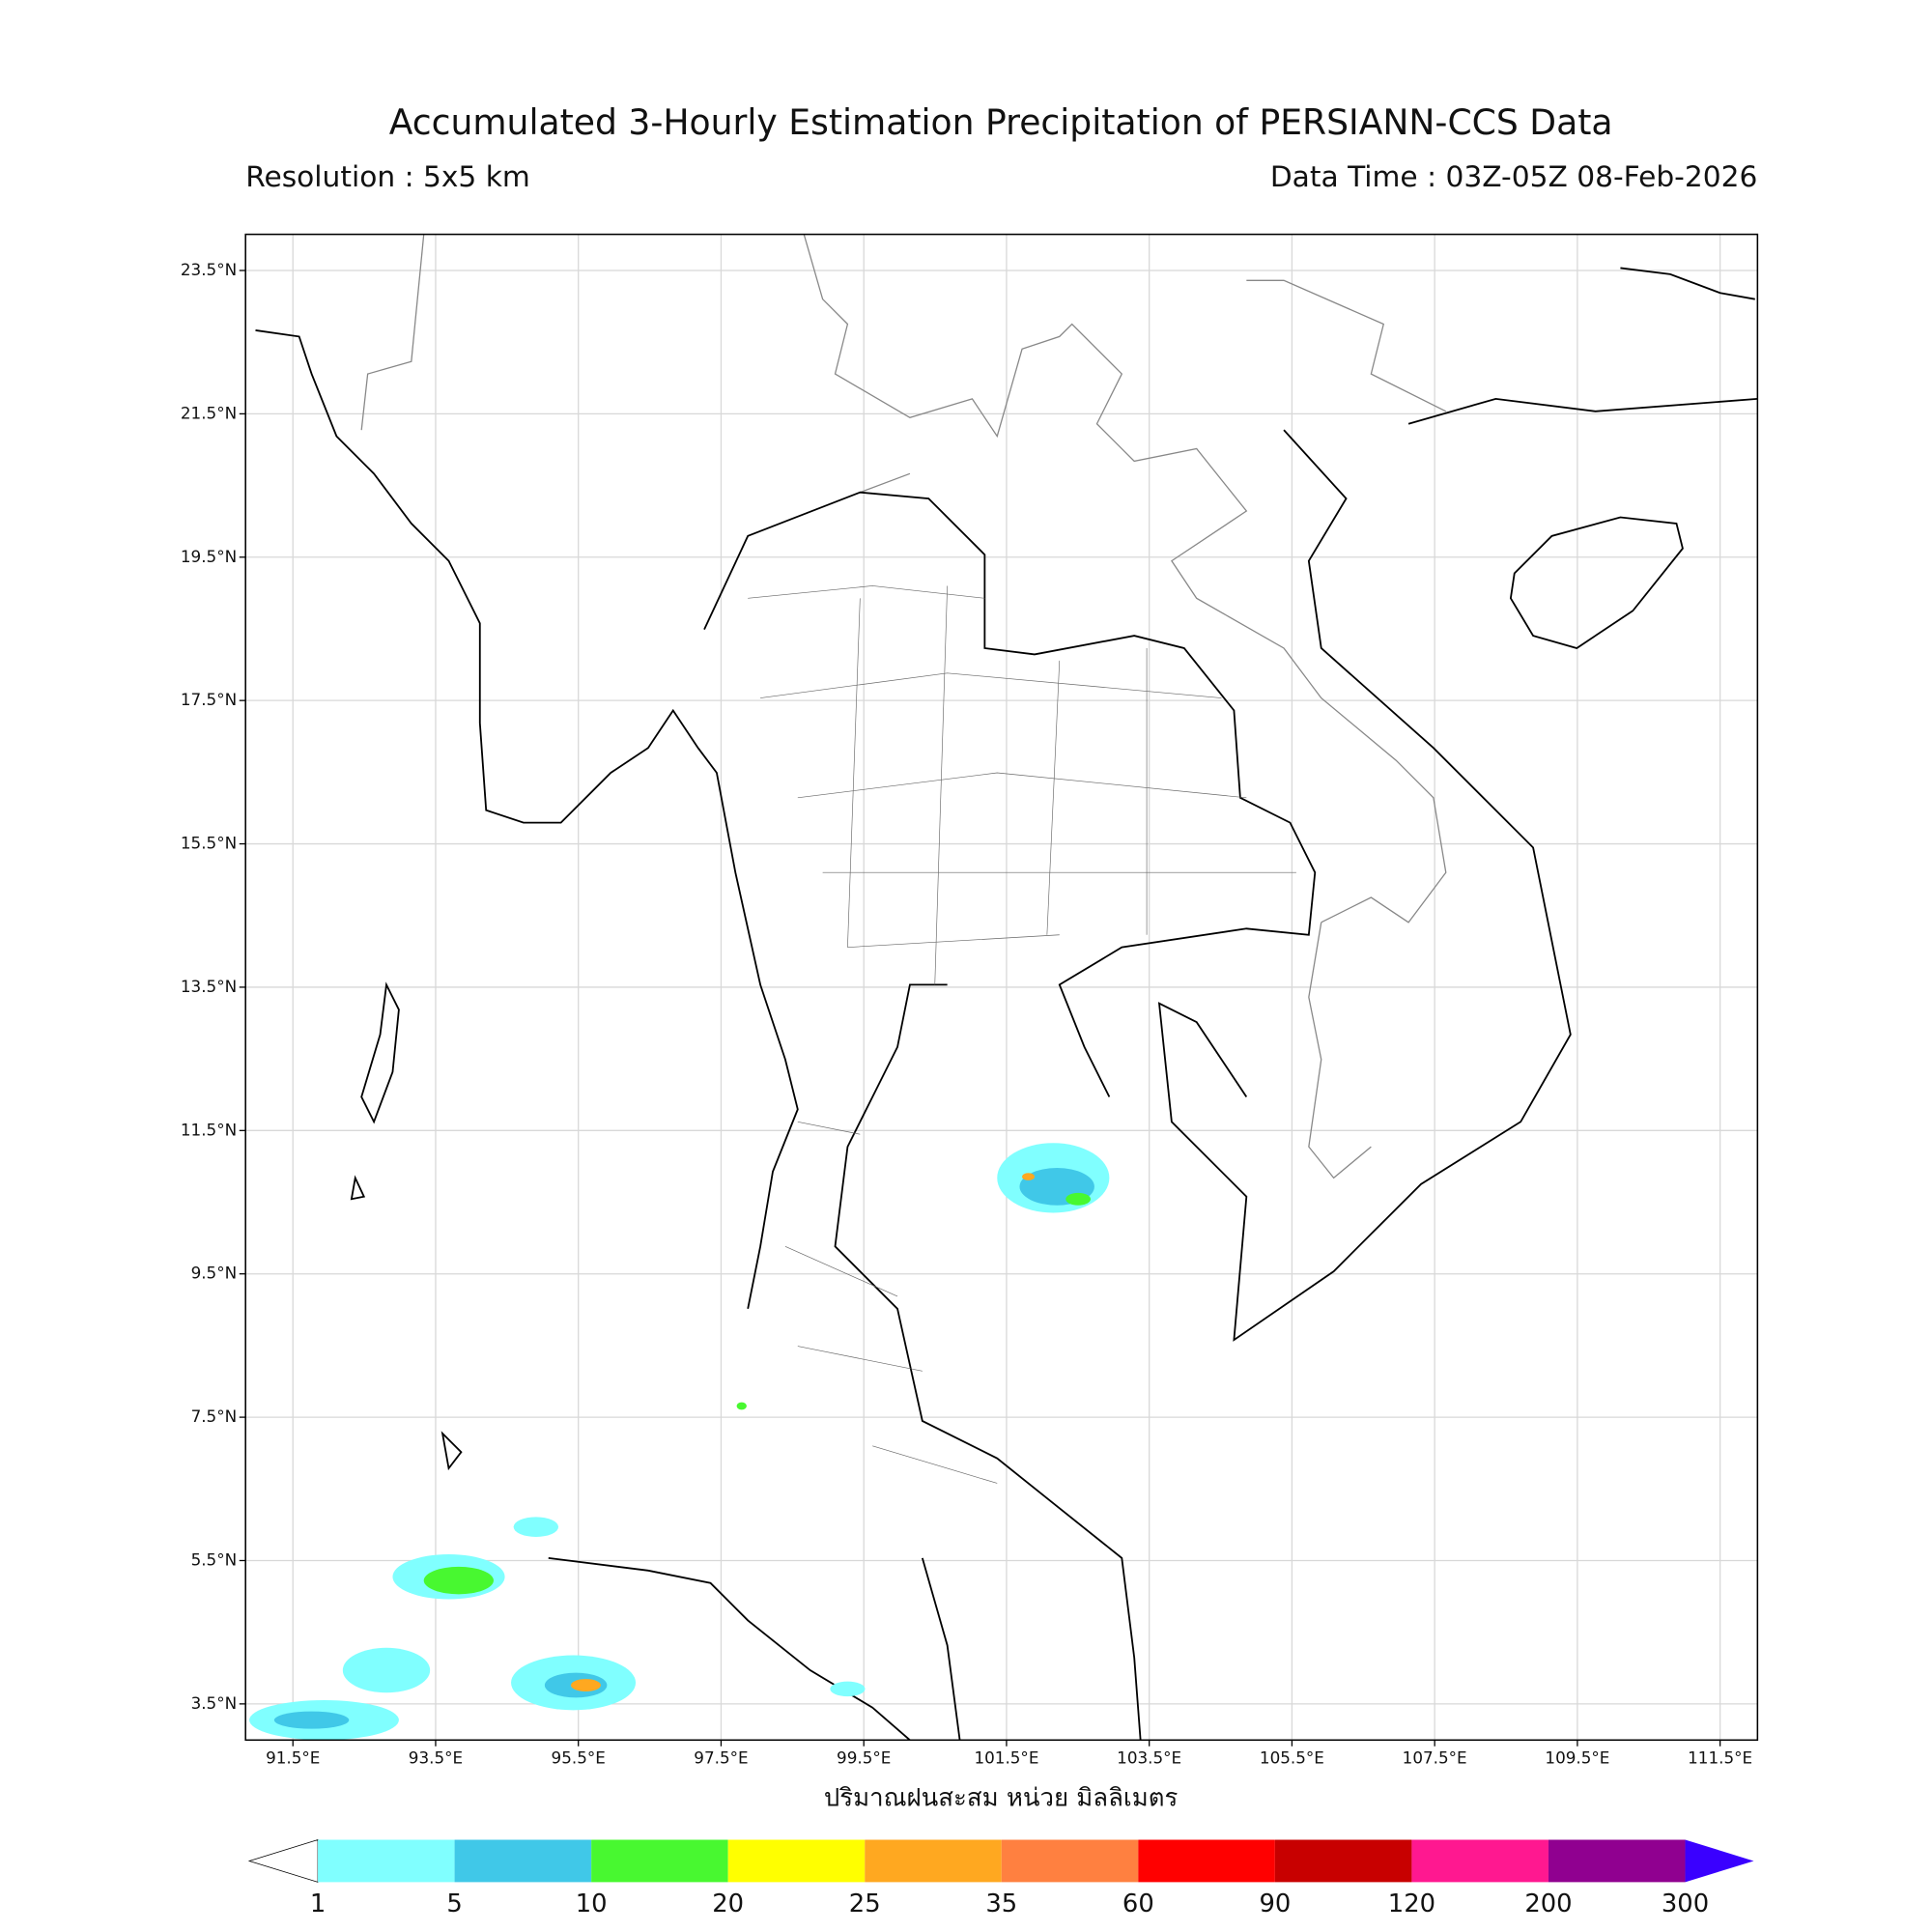 The height and width of the screenshot is (1932, 1932). What do you see at coordinates (209, 1129) in the screenshot?
I see `lat-tick-label: 11.5°N` at bounding box center [209, 1129].